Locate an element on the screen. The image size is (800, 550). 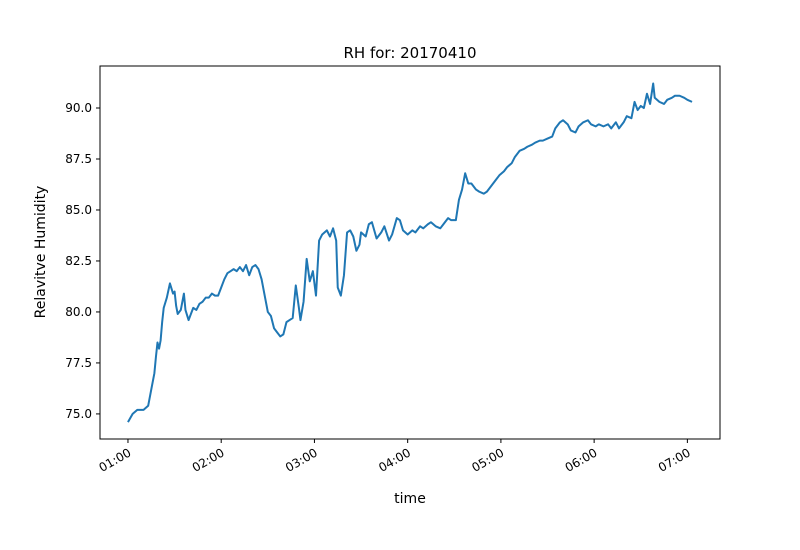
y-tick-label: 90.0 is located at coordinates (78, 108).